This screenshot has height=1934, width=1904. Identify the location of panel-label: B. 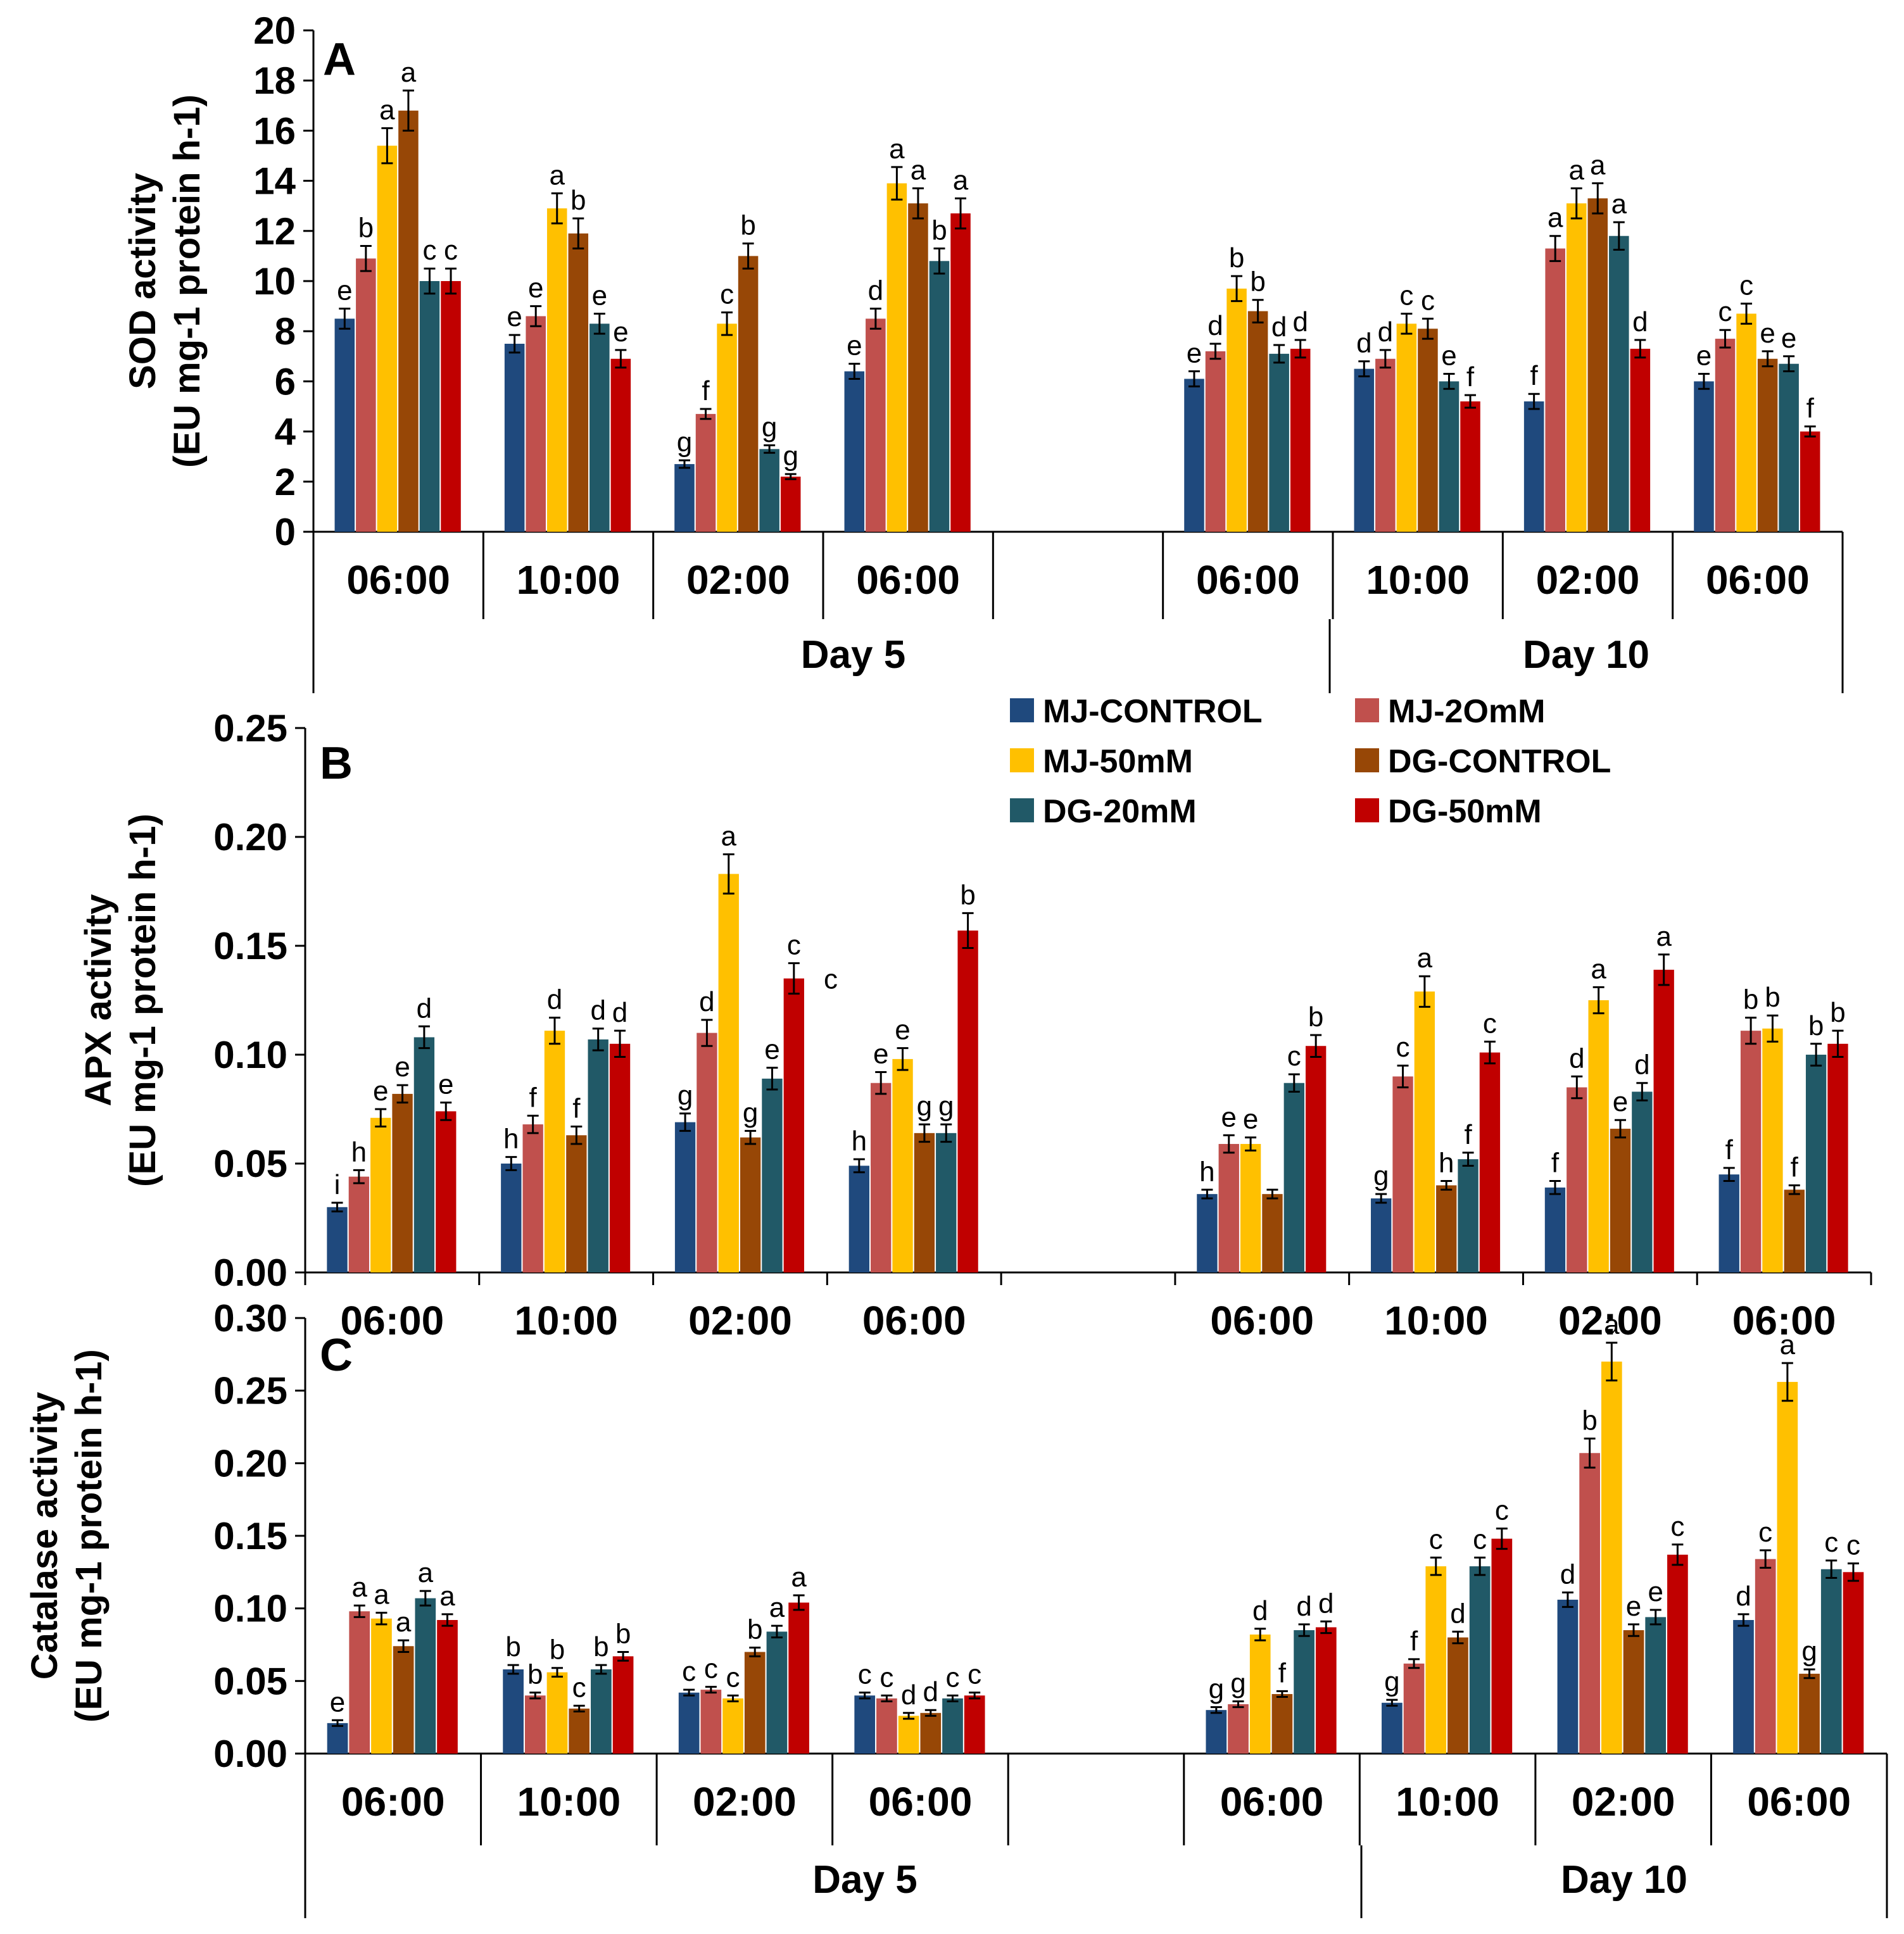
(336, 763).